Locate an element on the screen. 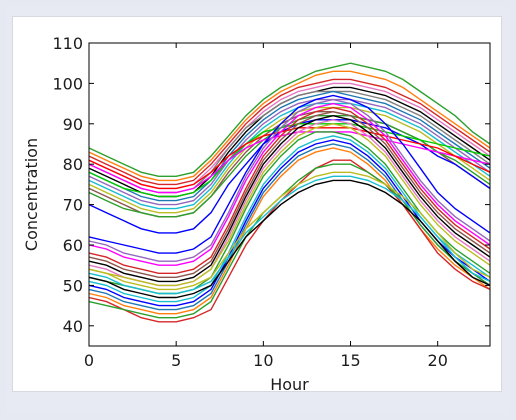 The height and width of the screenshot is (420, 516). x-tick-label: 0 is located at coordinates (89, 360).